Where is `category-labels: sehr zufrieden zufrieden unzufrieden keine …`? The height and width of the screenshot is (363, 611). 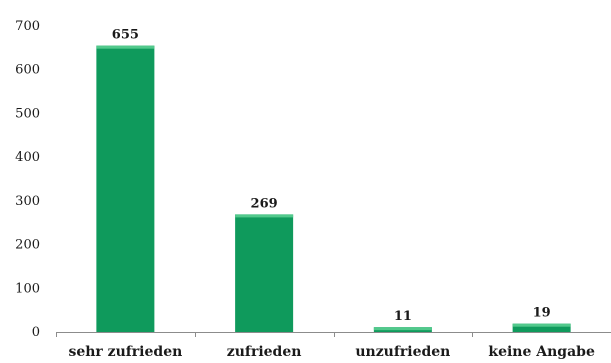 category-labels: sehr zufrieden zufrieden unzufrieden keine … is located at coordinates (331, 352).